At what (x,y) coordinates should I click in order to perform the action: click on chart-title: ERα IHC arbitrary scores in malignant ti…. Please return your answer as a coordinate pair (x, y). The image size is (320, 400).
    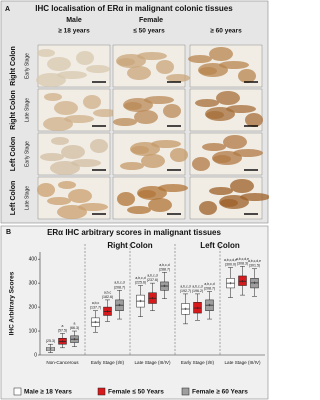
    Looking at the image, I should click on (134, 232).